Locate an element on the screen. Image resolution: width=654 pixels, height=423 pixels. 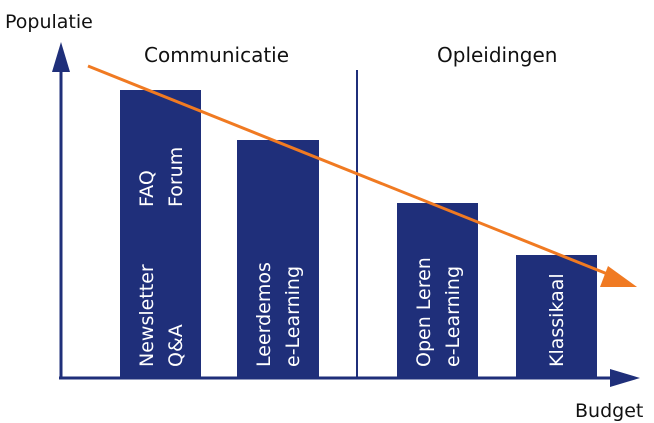
y-axis-label: Populatie is located at coordinates (49, 22).